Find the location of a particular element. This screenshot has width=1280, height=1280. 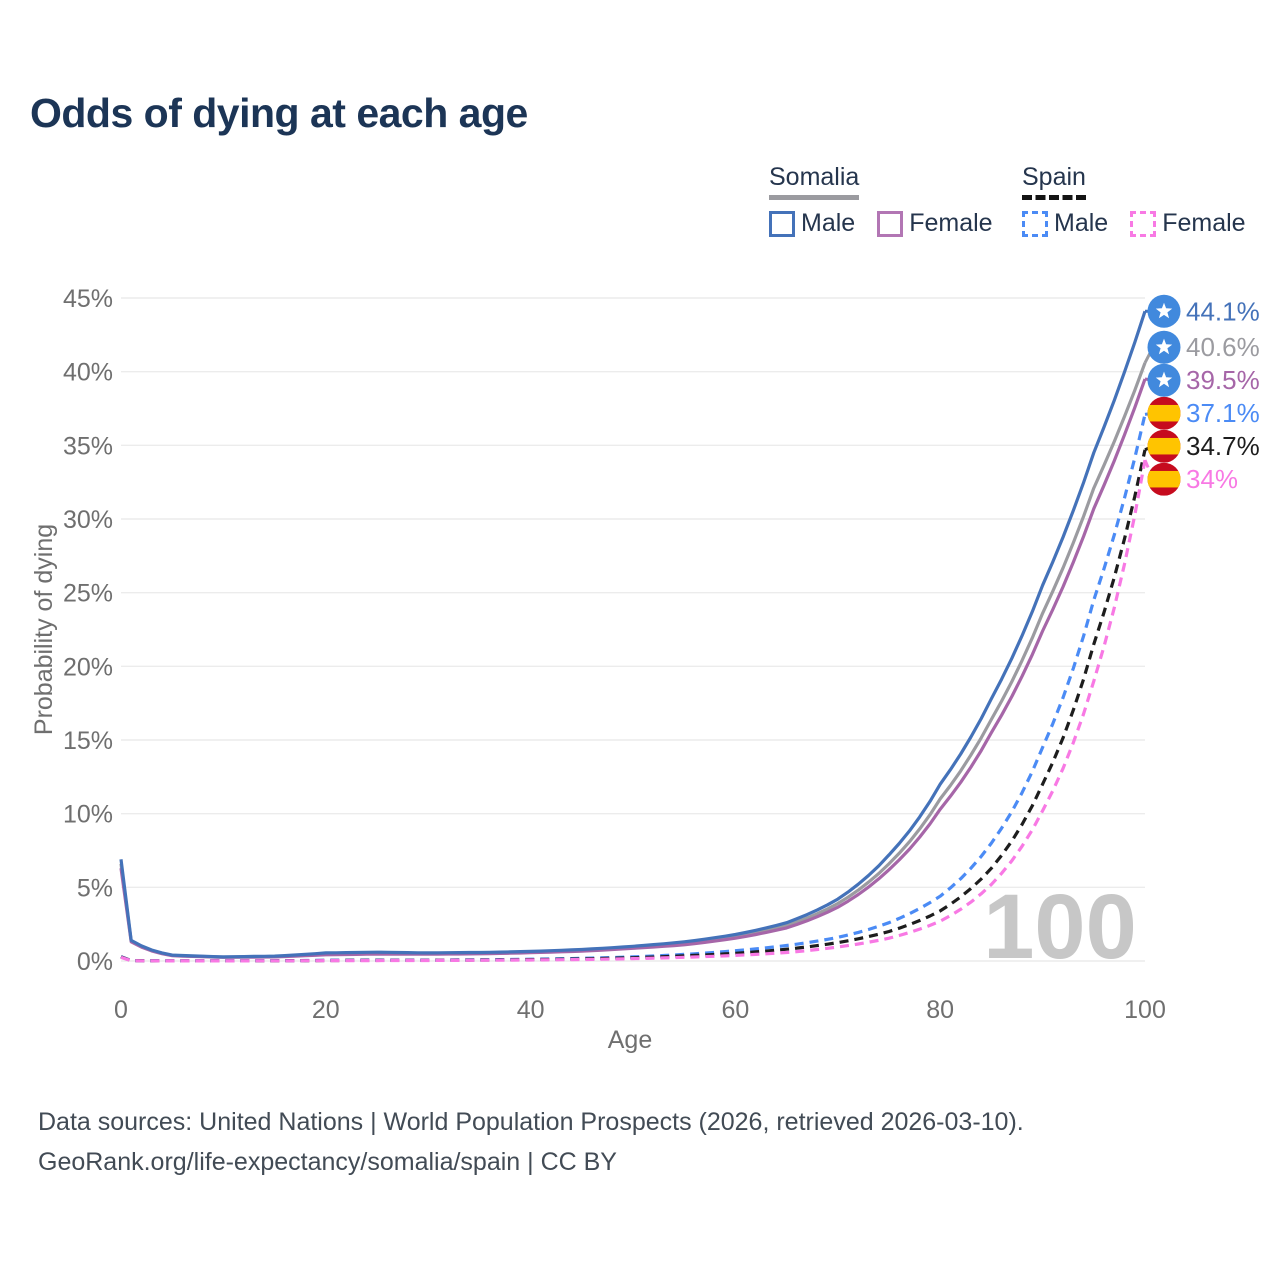

somalia-male-swatch-icon is located at coordinates (782, 223).